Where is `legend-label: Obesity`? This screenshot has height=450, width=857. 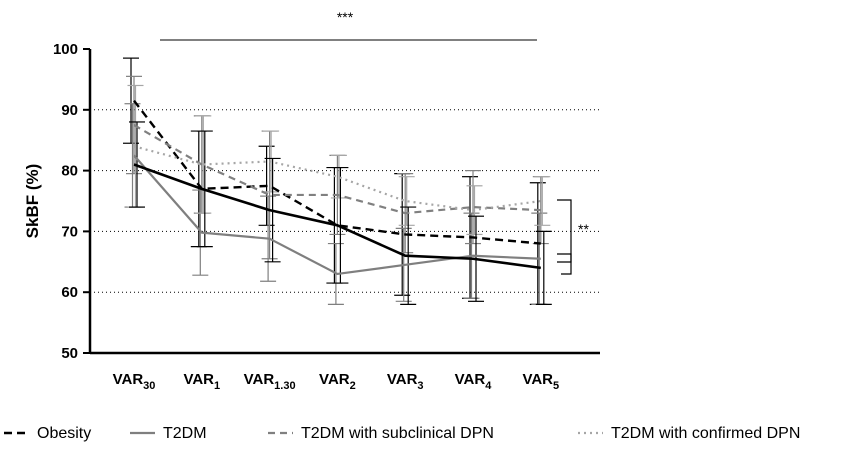 legend-label: Obesity is located at coordinates (64, 433).